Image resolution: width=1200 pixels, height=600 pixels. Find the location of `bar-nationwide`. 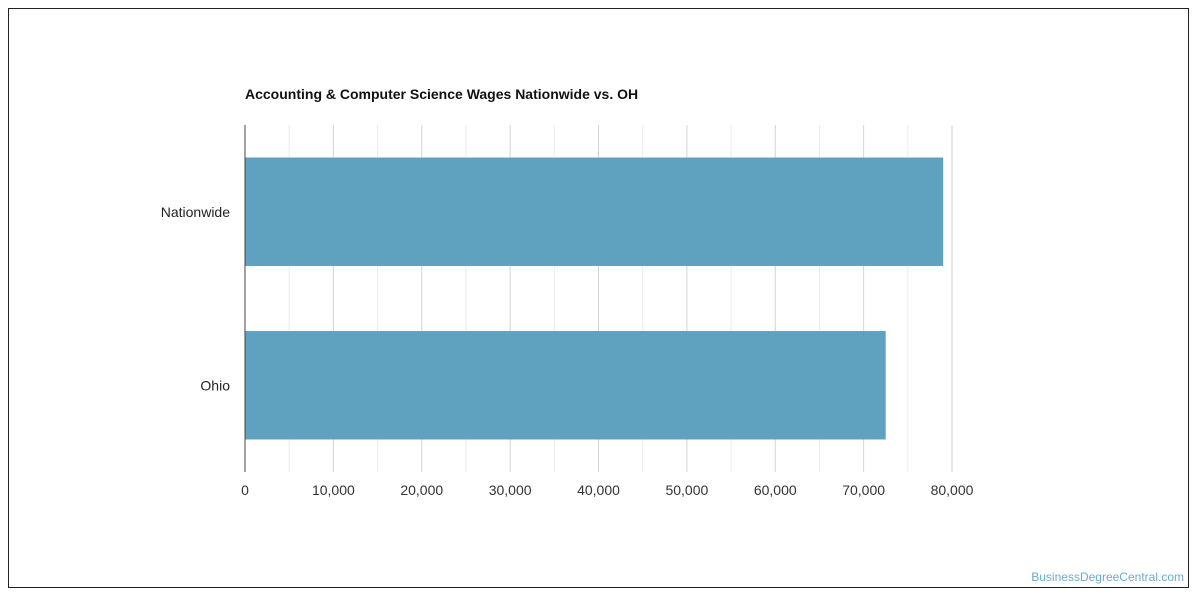

bar-nationwide is located at coordinates (594, 211).